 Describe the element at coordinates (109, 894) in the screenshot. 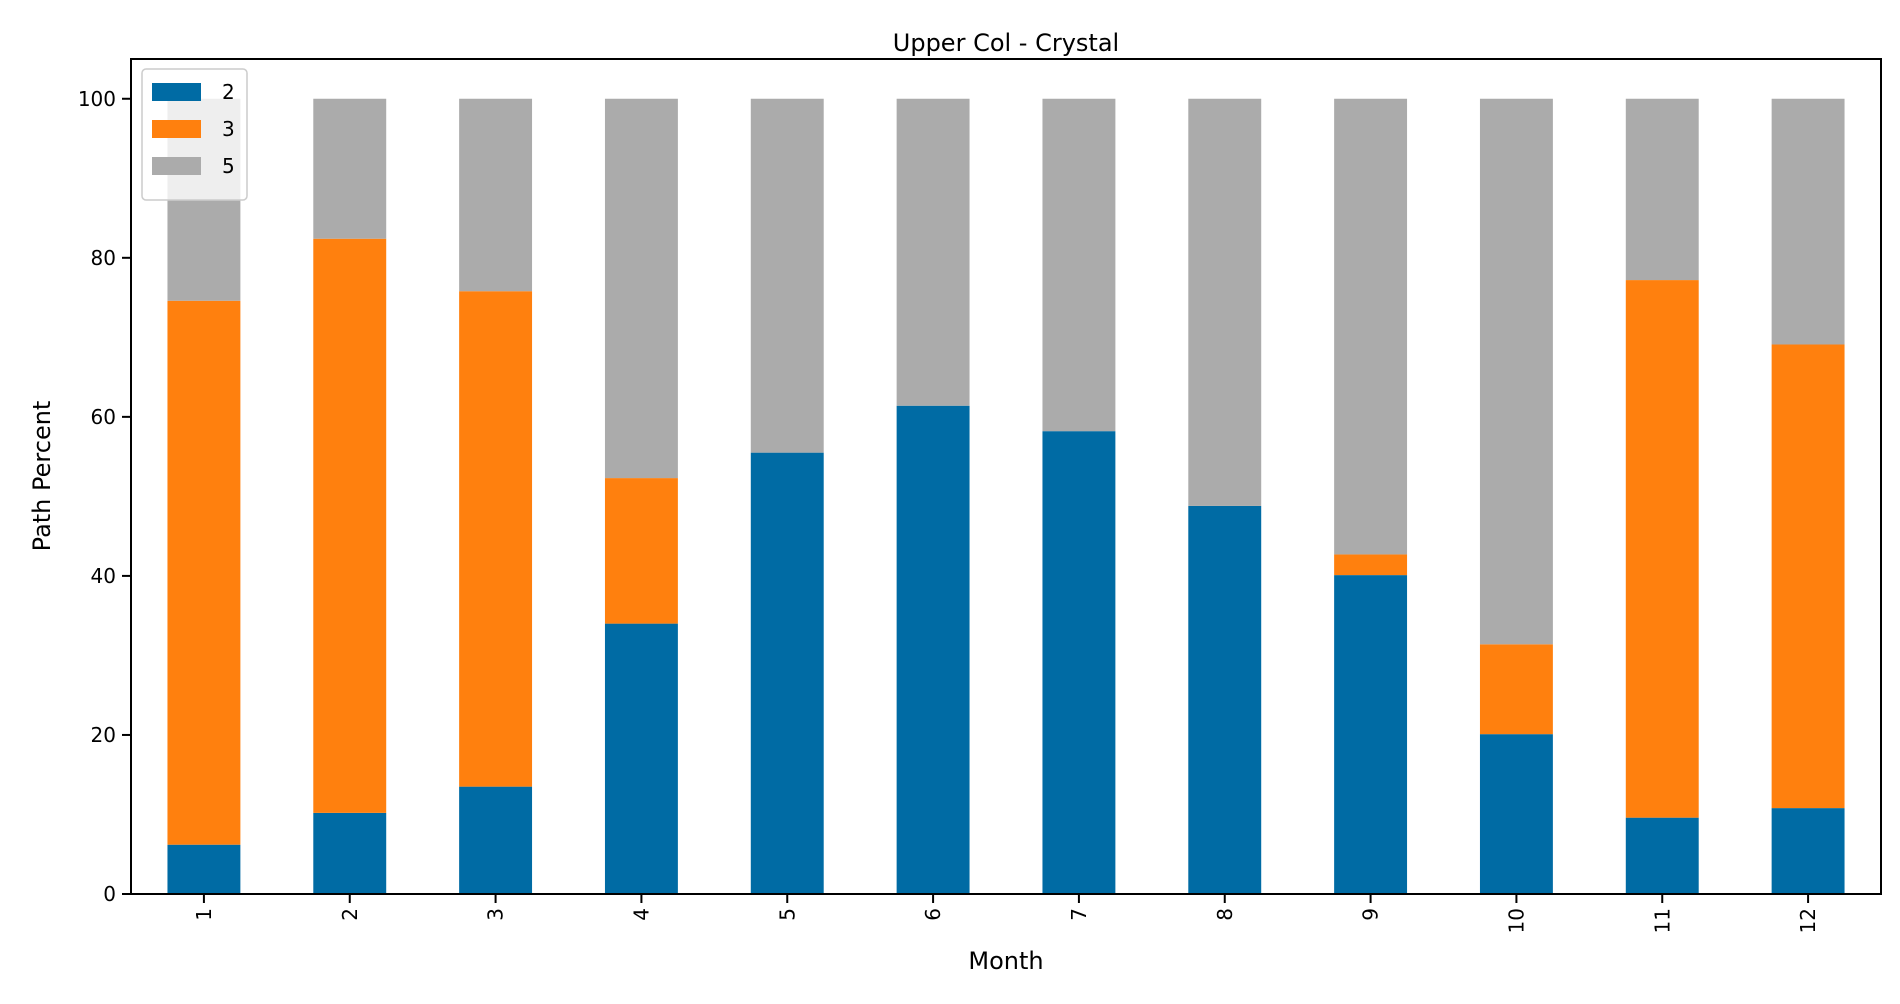

I see `y-tick-label-0: 0` at that location.